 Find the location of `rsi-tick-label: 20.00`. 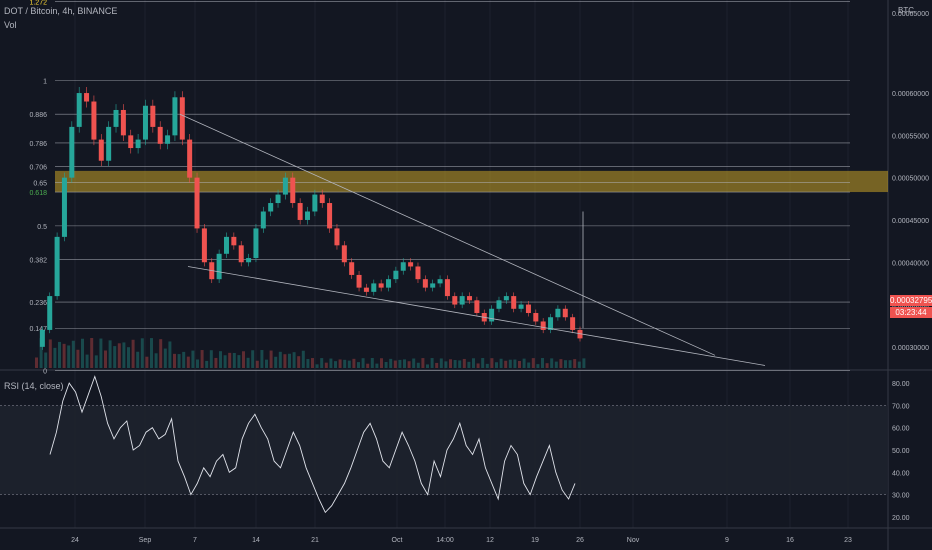

rsi-tick-label: 20.00 is located at coordinates (901, 518).